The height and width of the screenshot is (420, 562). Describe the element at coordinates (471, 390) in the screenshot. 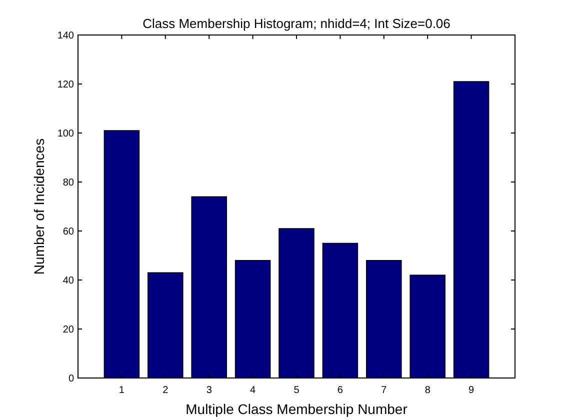

I see `x-tick-label: 9` at that location.